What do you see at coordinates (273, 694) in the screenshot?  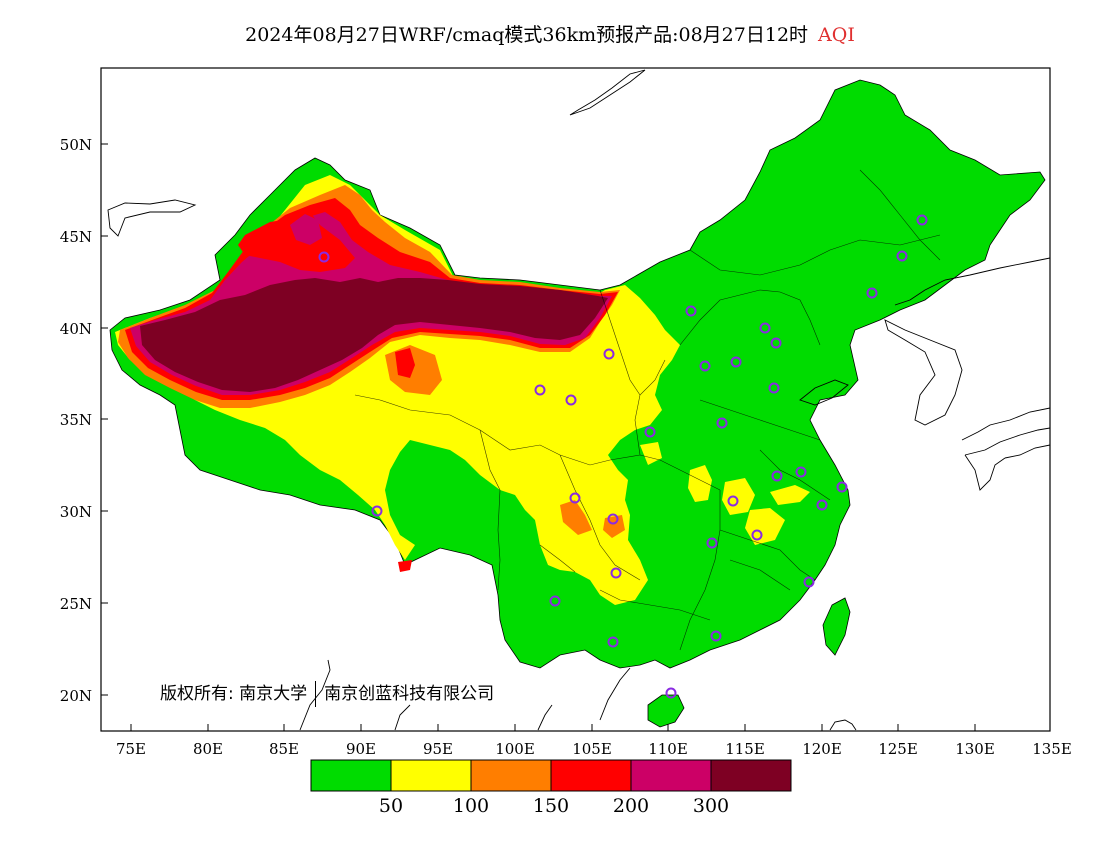 I see `copyright-owner-nju: 南京大学` at bounding box center [273, 694].